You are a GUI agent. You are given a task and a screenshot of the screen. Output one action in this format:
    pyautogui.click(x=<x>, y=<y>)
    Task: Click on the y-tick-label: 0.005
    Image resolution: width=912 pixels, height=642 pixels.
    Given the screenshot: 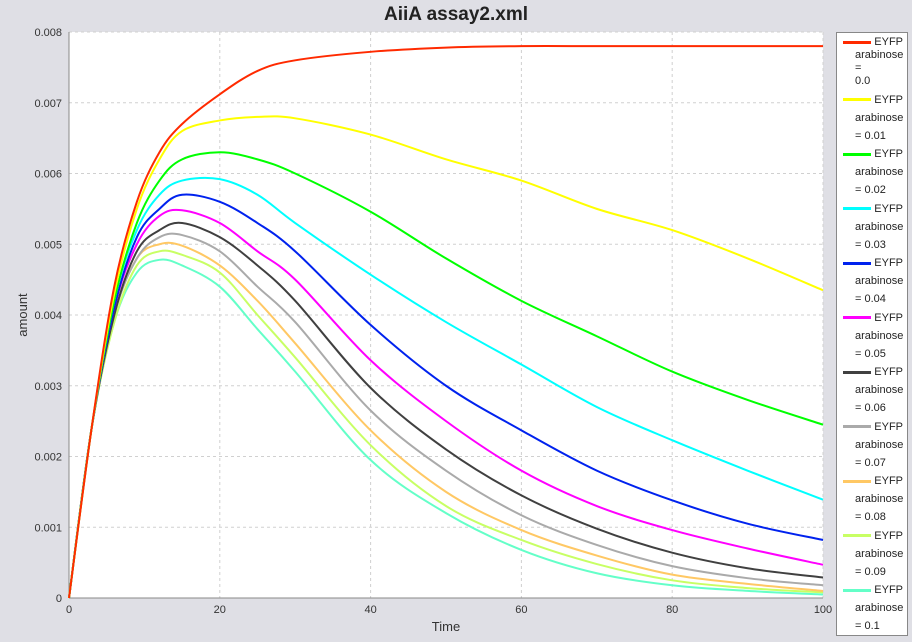 What is the action you would take?
    pyautogui.click(x=48, y=245)
    